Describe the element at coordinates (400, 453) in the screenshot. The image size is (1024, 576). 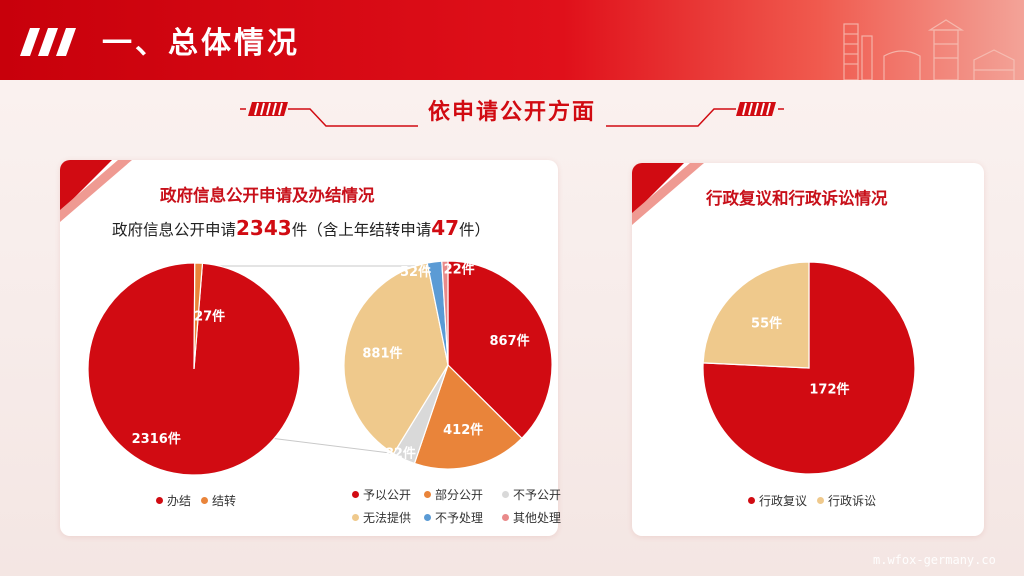
I see `detail-pie-label-3: 82件` at that location.